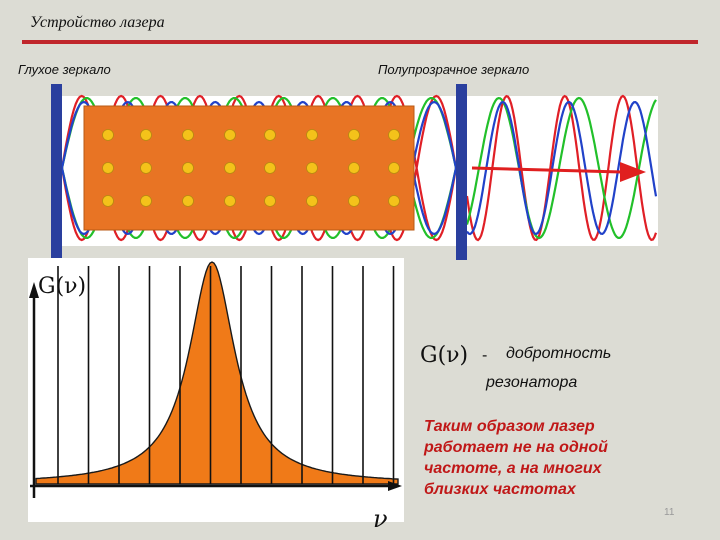 This screenshot has height=540, width=720. I want to click on output-wave-green, so click(561, 168).